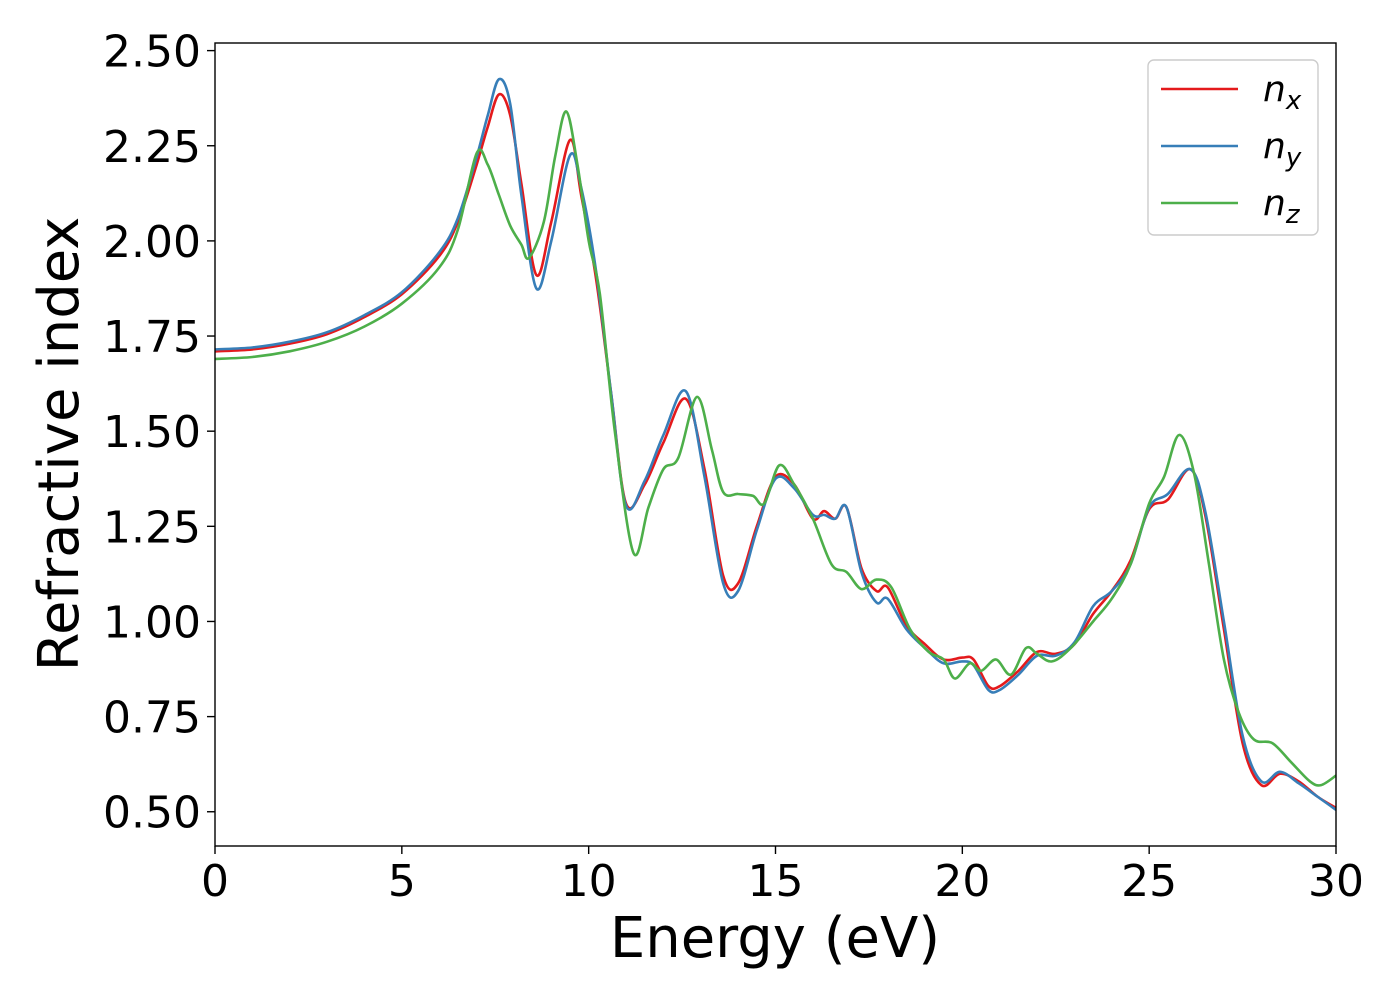 Image resolution: width=1400 pixels, height=1000 pixels. What do you see at coordinates (152, 813) in the screenshot?
I see `y-tick-label: 0.50` at bounding box center [152, 813].